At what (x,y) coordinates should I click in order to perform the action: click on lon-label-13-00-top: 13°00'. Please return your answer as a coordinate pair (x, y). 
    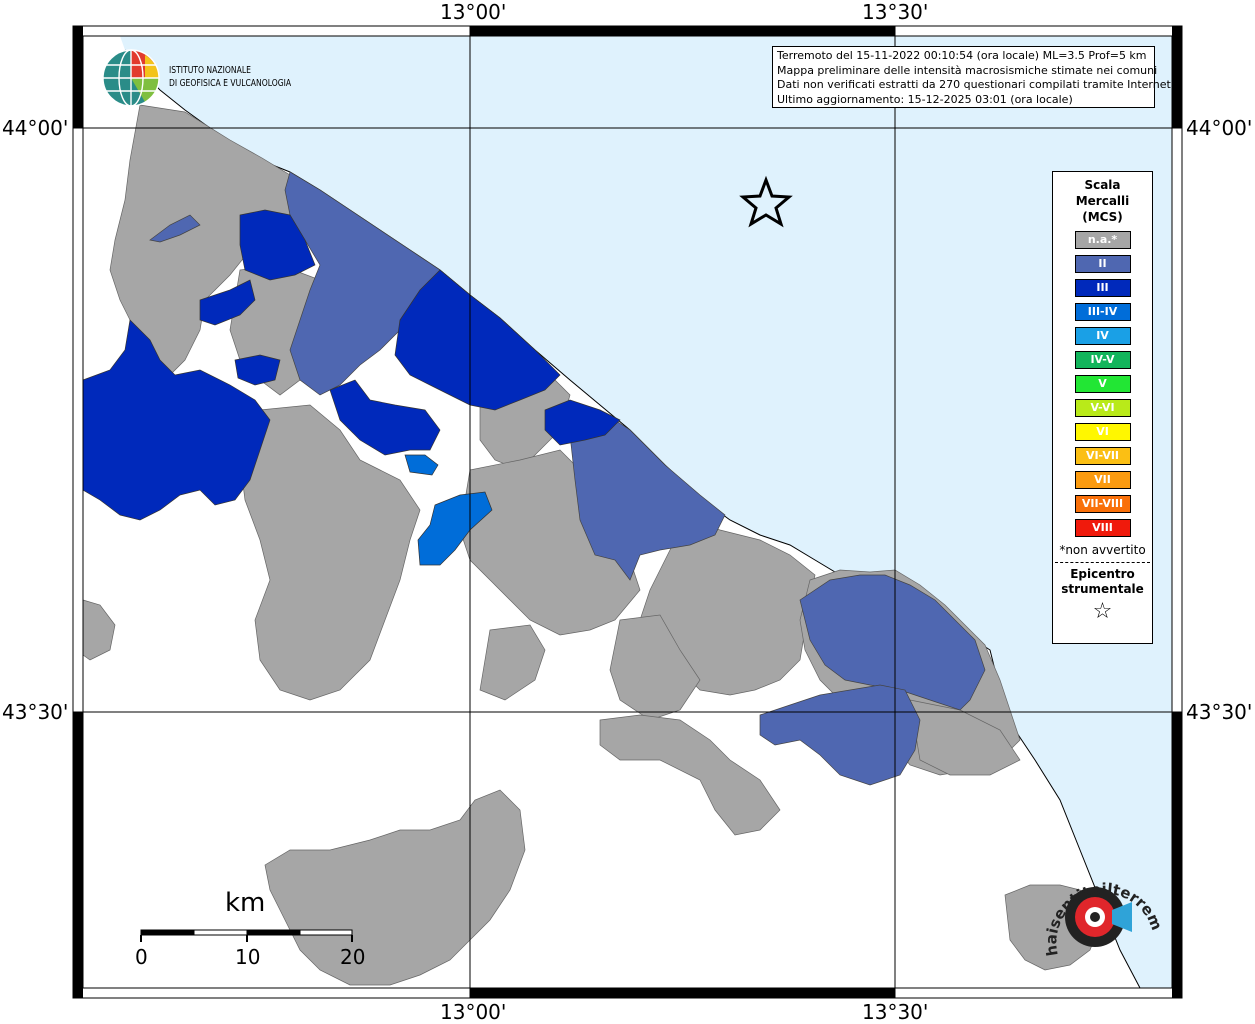
    Looking at the image, I should click on (473, 12).